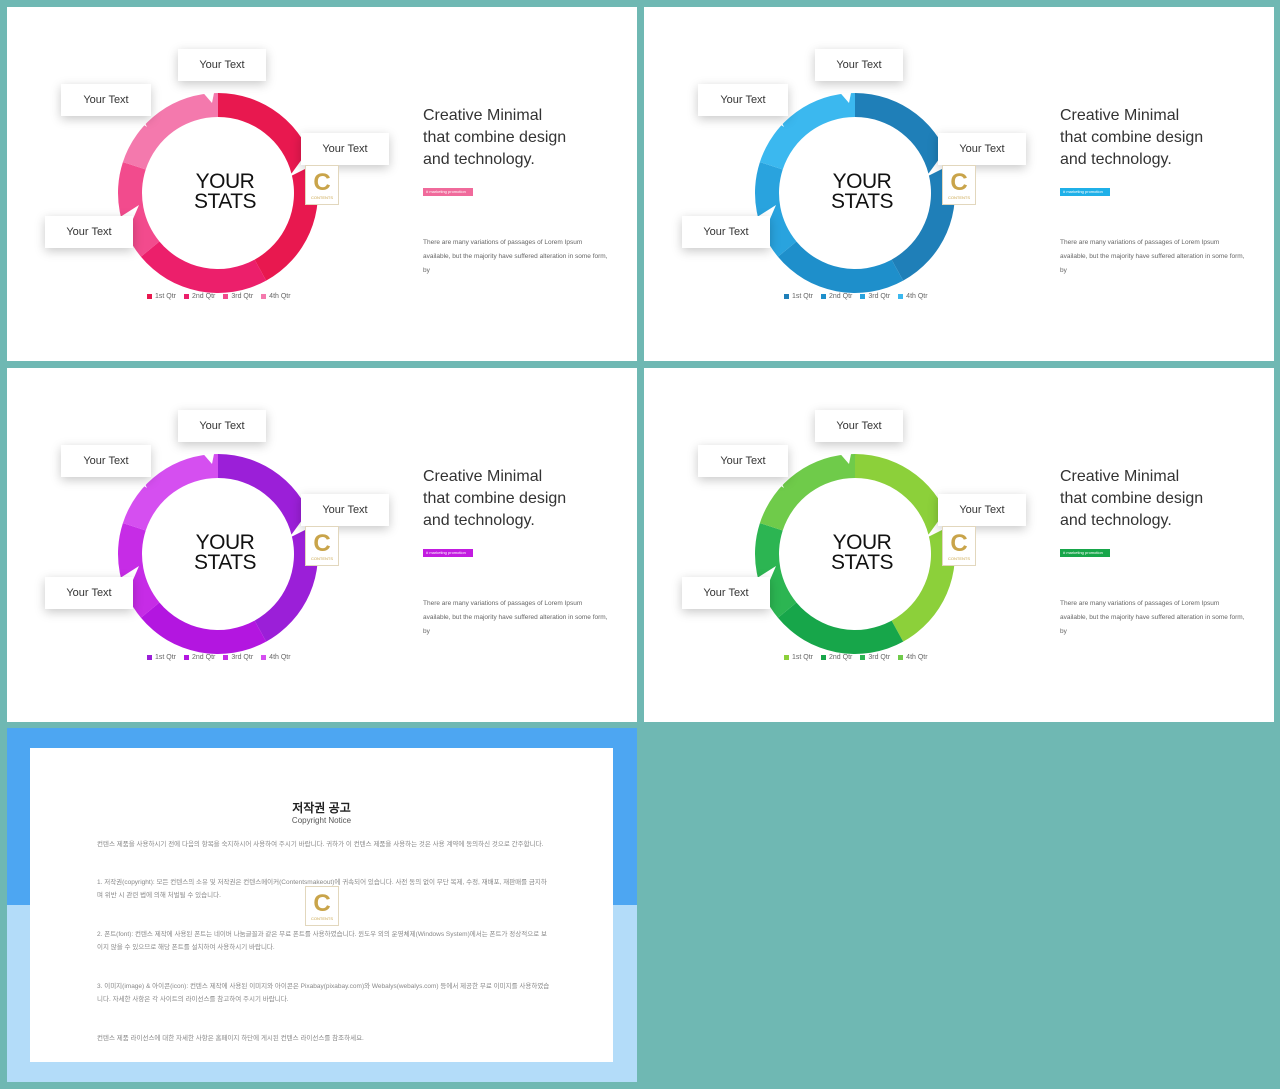 The image size is (1280, 1089). What do you see at coordinates (321, 808) in the screenshot?
I see `copyright-title: 저작권 공고` at bounding box center [321, 808].